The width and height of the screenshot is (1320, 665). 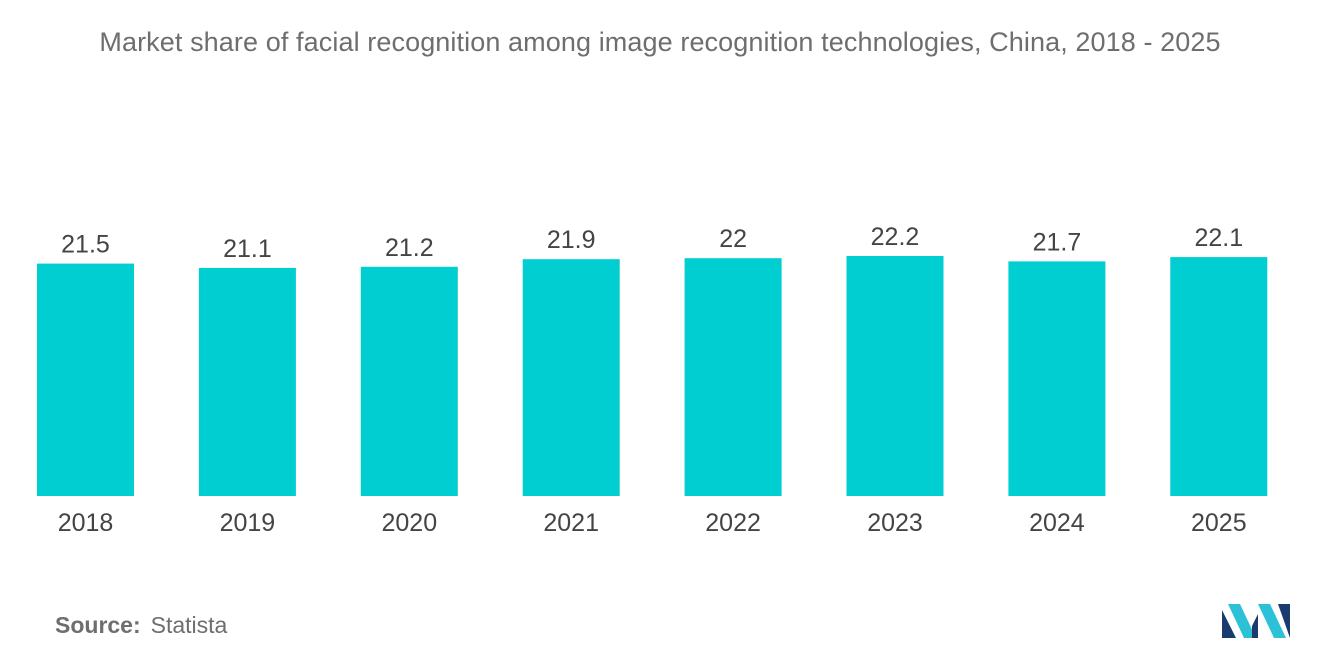 What do you see at coordinates (1256, 621) in the screenshot?
I see `mordor-intelligence-logo-icon` at bounding box center [1256, 621].